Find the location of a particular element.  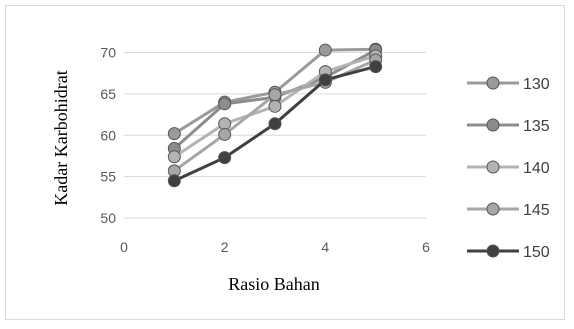

legend-label: 135 is located at coordinates (536, 126).